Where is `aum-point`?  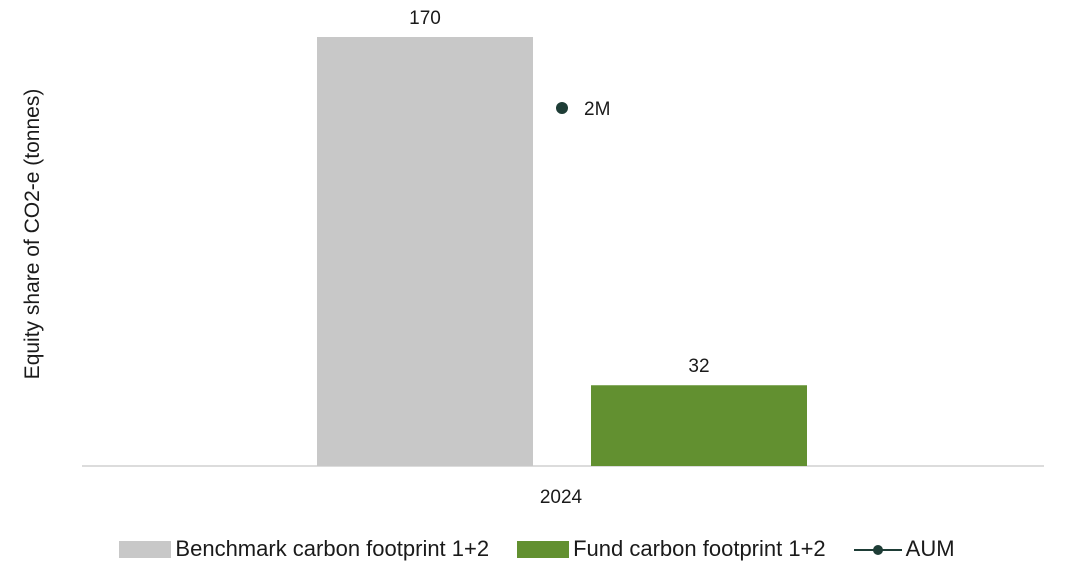
aum-point is located at coordinates (562, 108).